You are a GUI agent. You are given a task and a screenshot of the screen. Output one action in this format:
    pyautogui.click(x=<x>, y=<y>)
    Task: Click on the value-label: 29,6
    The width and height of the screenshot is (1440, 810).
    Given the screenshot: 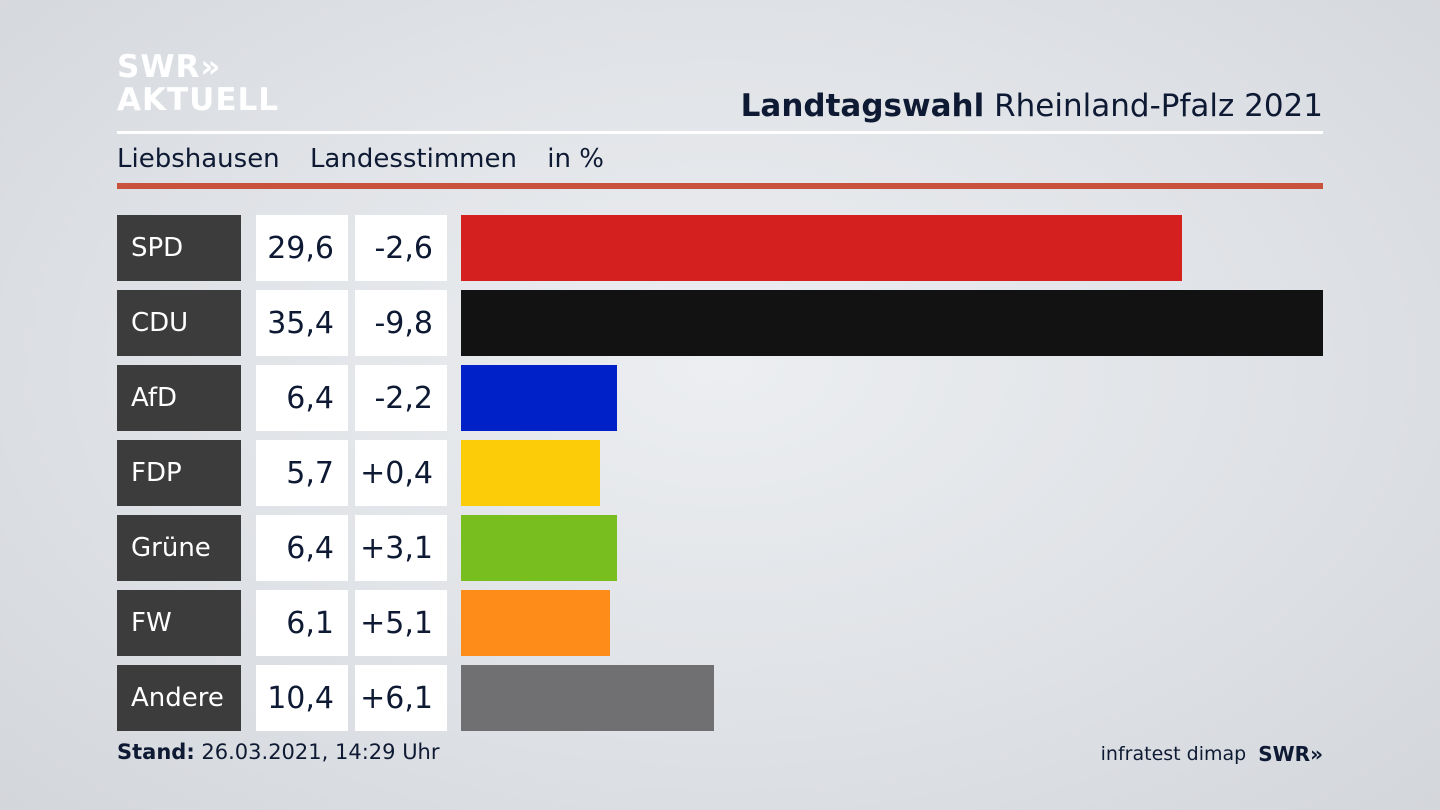 What is the action you would take?
    pyautogui.click(x=302, y=248)
    